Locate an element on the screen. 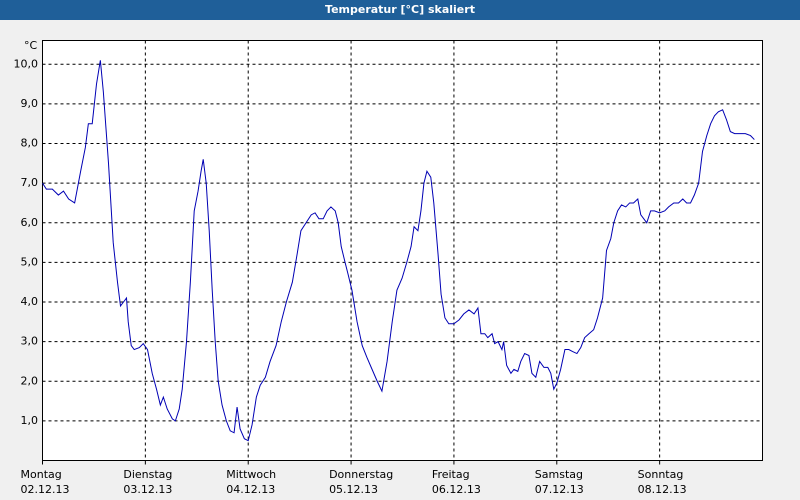  x-tick-label: Dienstag is located at coordinates (147, 474).